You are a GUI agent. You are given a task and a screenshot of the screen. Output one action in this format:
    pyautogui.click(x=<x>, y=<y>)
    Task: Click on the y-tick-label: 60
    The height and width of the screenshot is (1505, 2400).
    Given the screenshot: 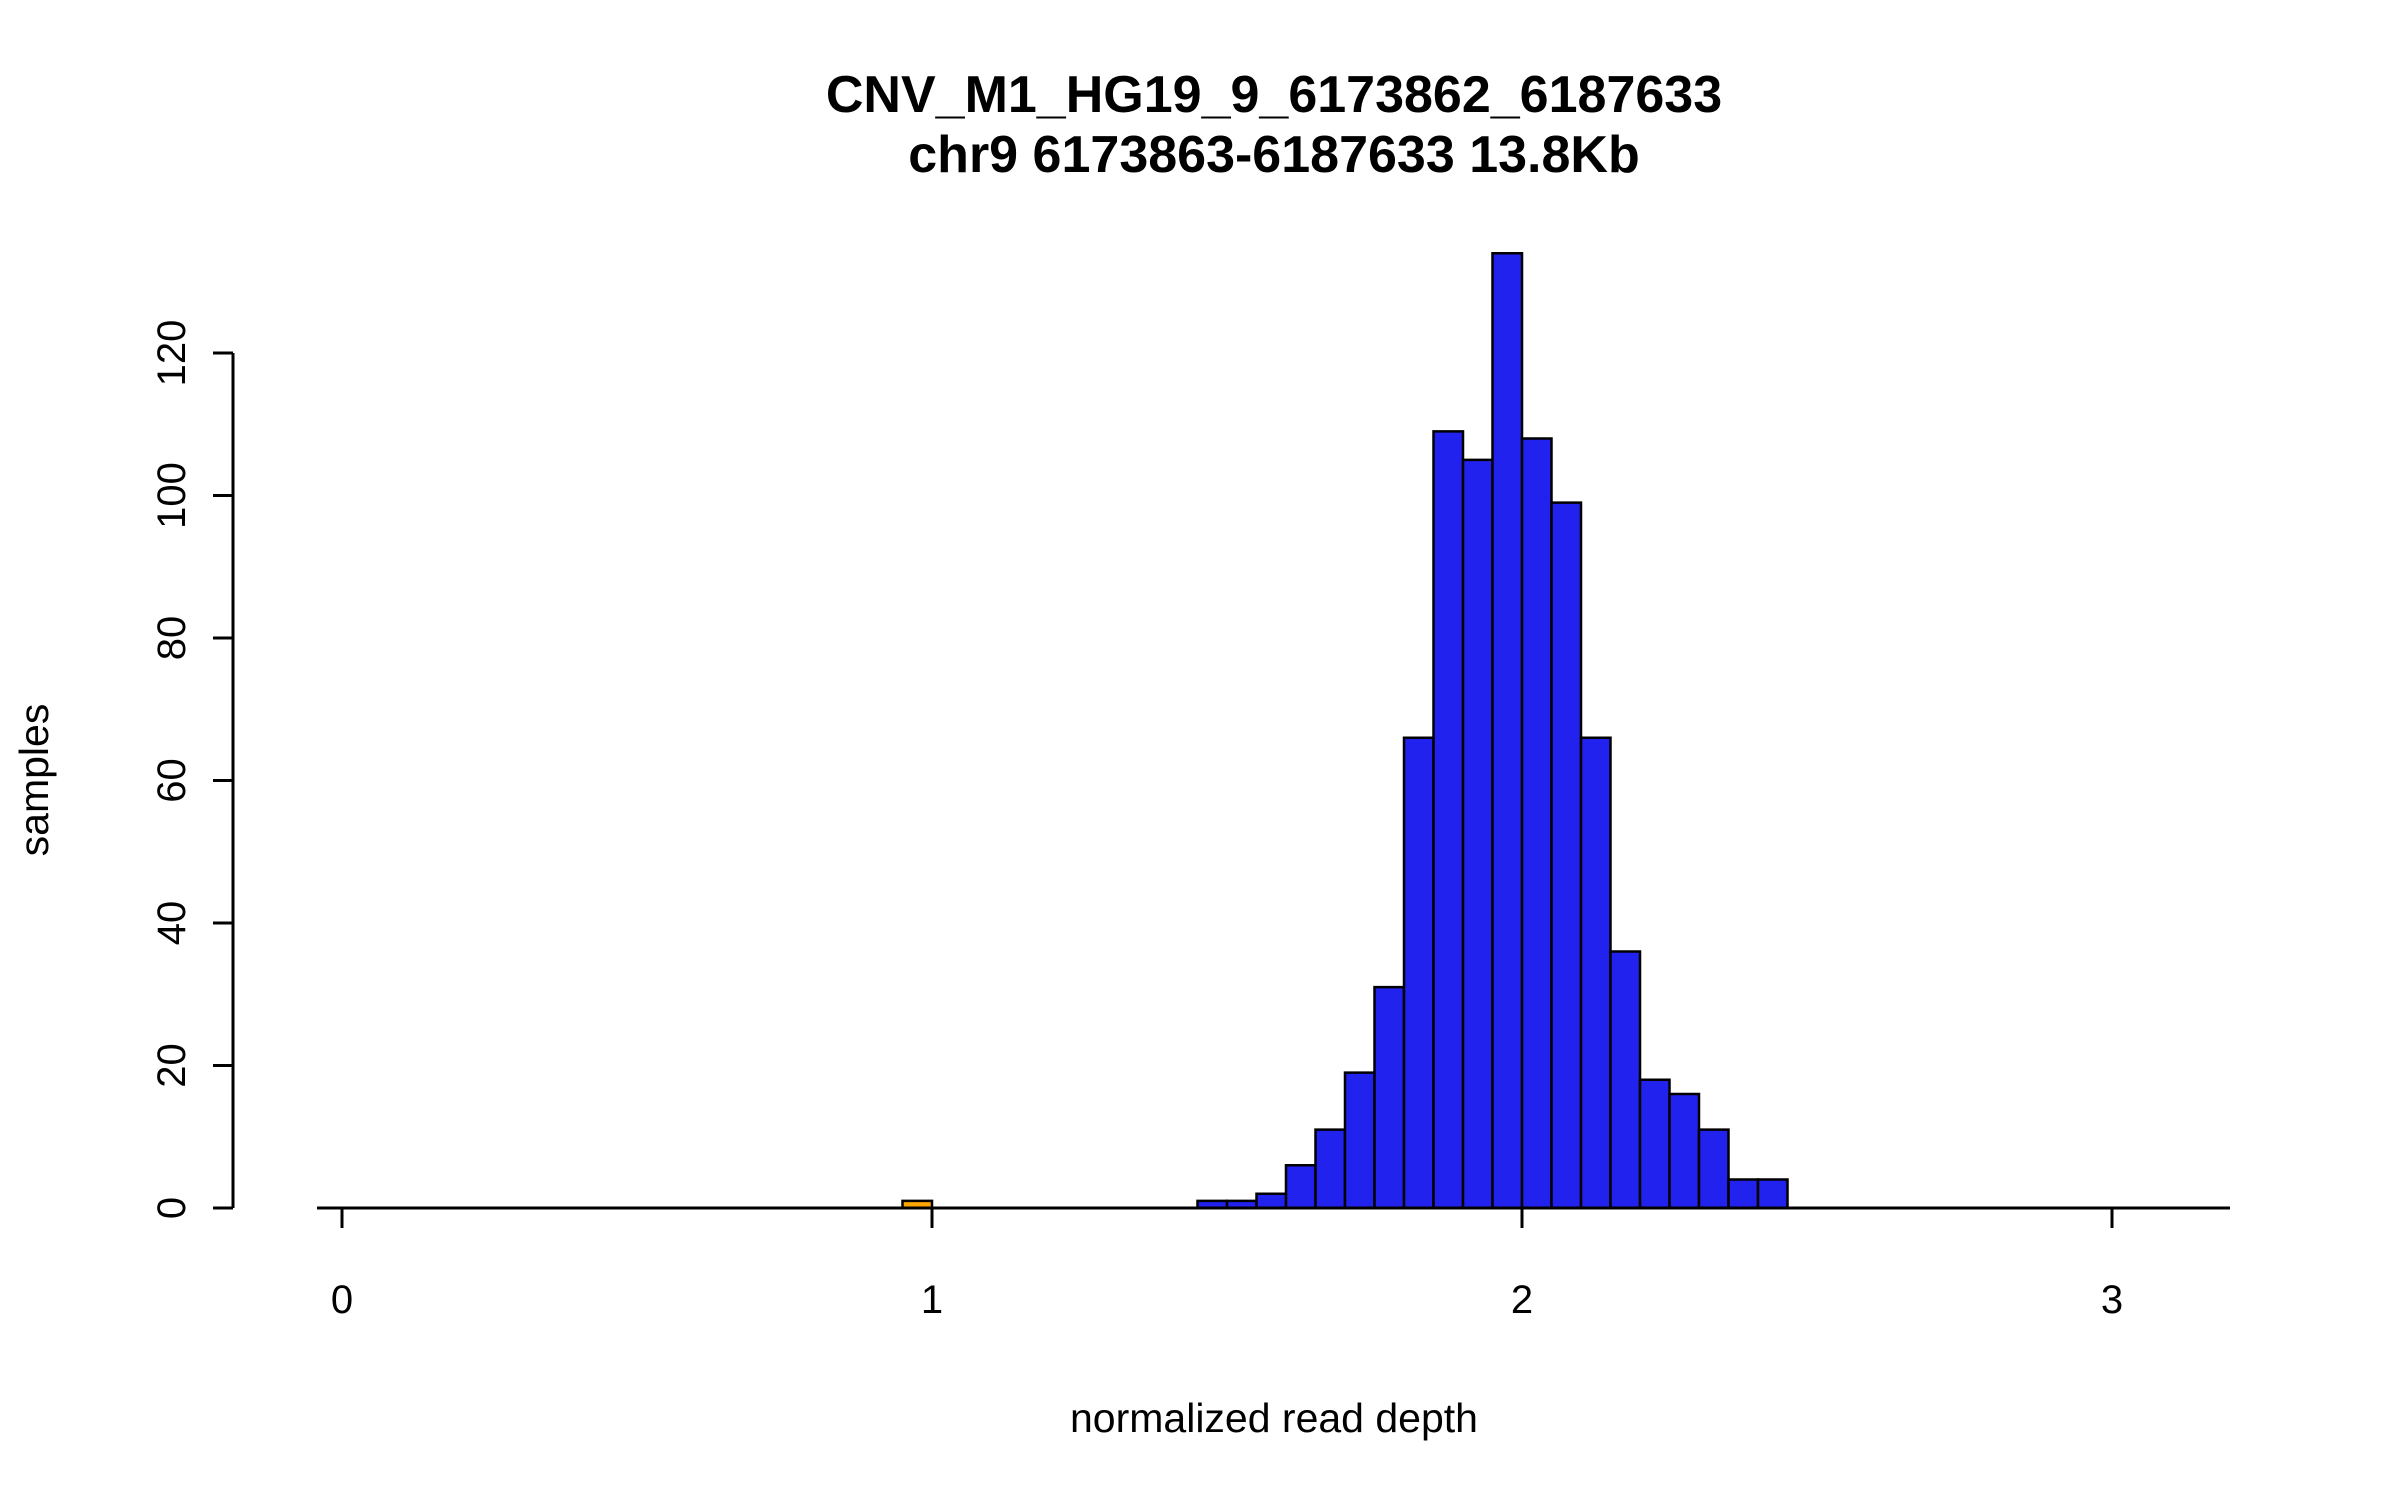 What is the action you would take?
    pyautogui.click(x=172, y=780)
    